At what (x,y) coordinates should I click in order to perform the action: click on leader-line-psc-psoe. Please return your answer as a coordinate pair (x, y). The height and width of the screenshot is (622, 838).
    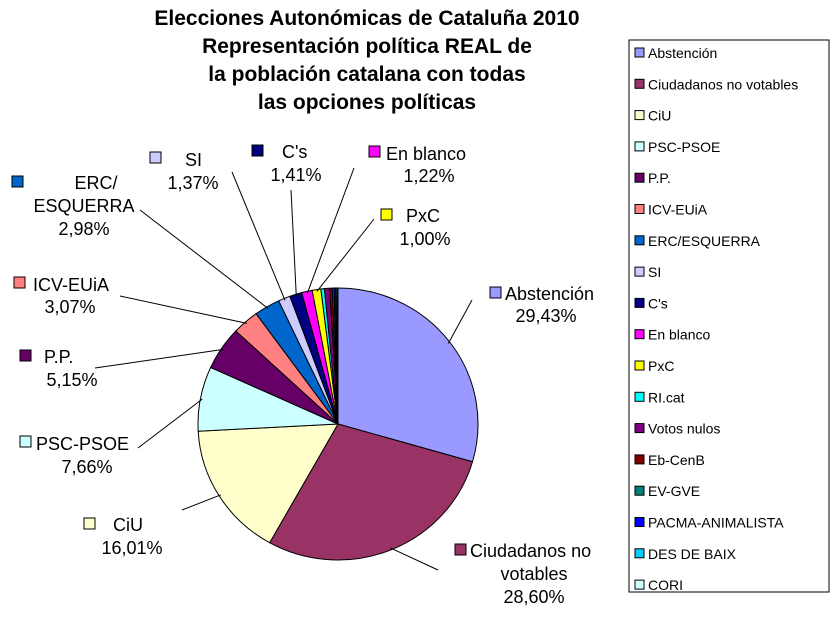
    Looking at the image, I should click on (170, 423).